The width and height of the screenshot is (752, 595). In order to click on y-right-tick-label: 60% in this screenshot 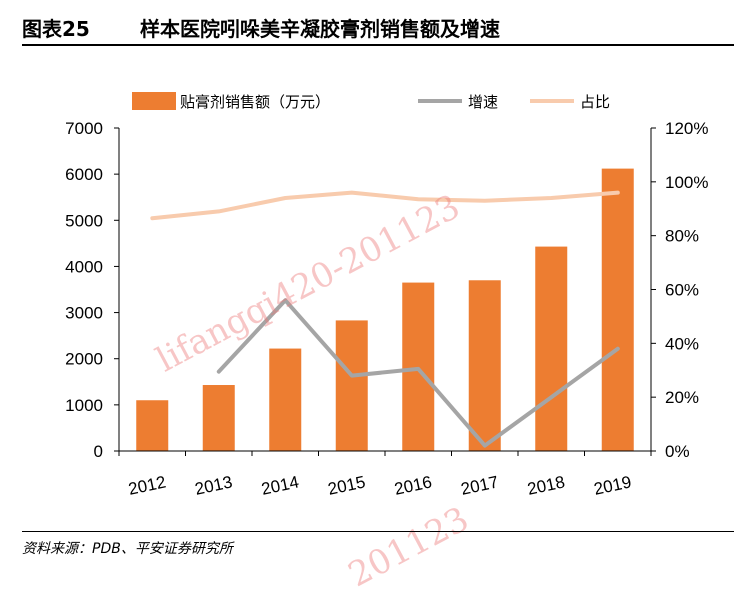, I will do `click(682, 290)`.